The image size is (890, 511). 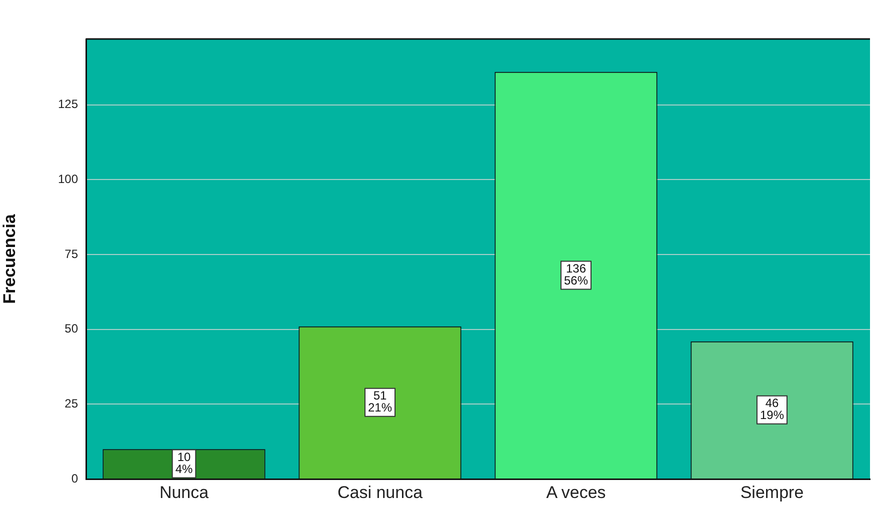 What do you see at coordinates (74, 478) in the screenshot?
I see `y-tick-label: 0` at bounding box center [74, 478].